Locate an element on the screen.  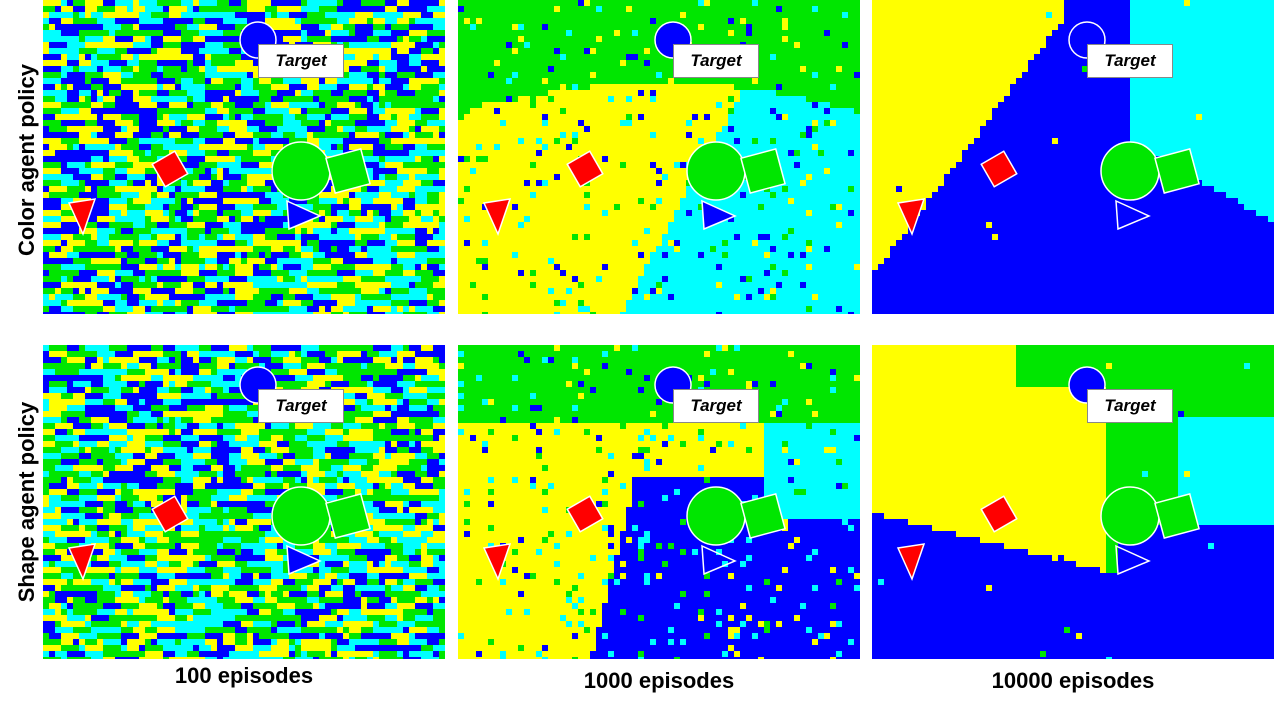
panel-color-1000: Target is located at coordinates (659, 157).